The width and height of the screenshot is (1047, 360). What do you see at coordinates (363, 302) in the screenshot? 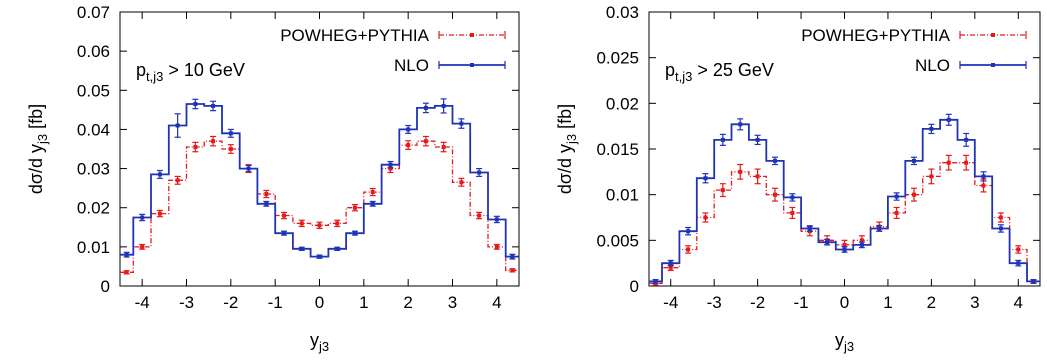
I see `x-tick-label: 1` at bounding box center [363, 302].